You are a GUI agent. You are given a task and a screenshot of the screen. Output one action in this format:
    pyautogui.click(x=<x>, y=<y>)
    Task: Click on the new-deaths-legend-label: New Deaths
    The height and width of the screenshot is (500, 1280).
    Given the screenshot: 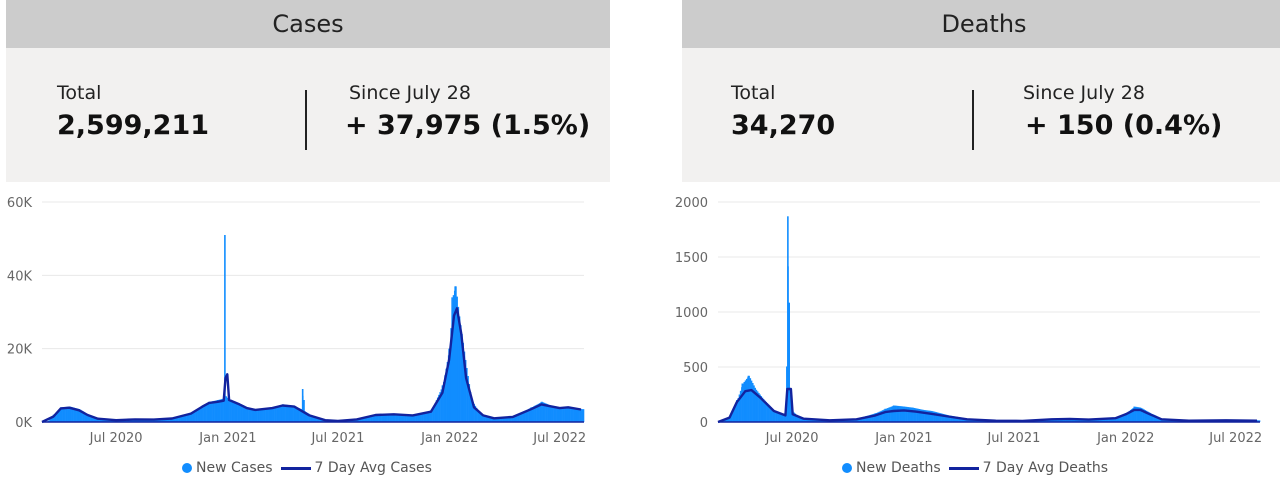 What is the action you would take?
    pyautogui.click(x=898, y=468)
    